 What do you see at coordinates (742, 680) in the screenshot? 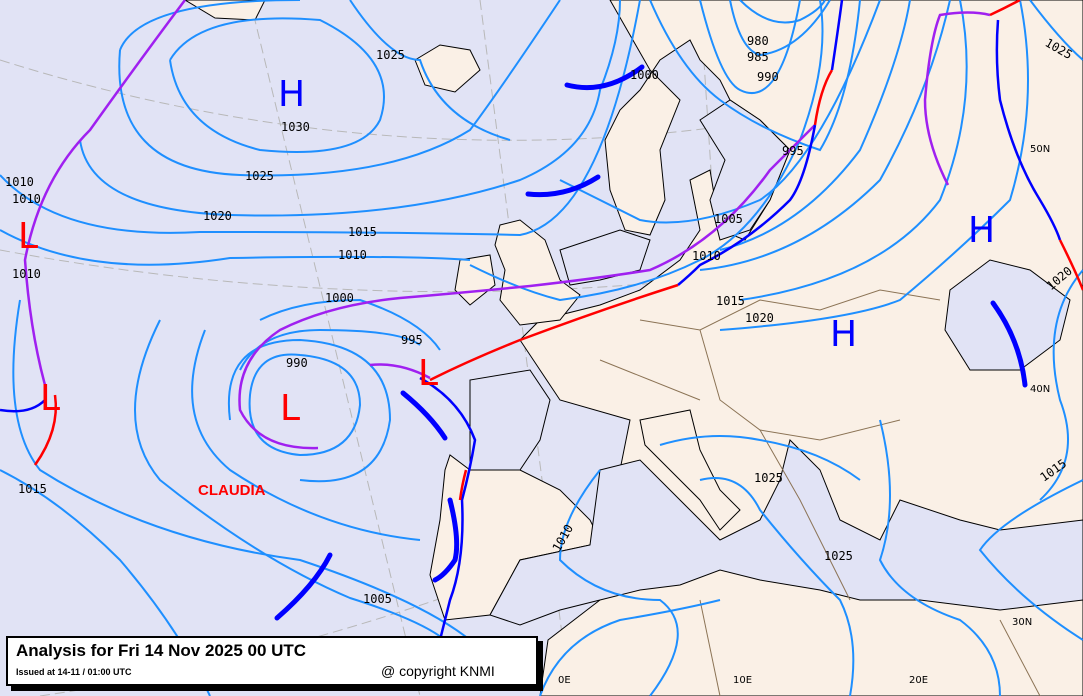
I see `svg-text: 10E` at bounding box center [742, 680].